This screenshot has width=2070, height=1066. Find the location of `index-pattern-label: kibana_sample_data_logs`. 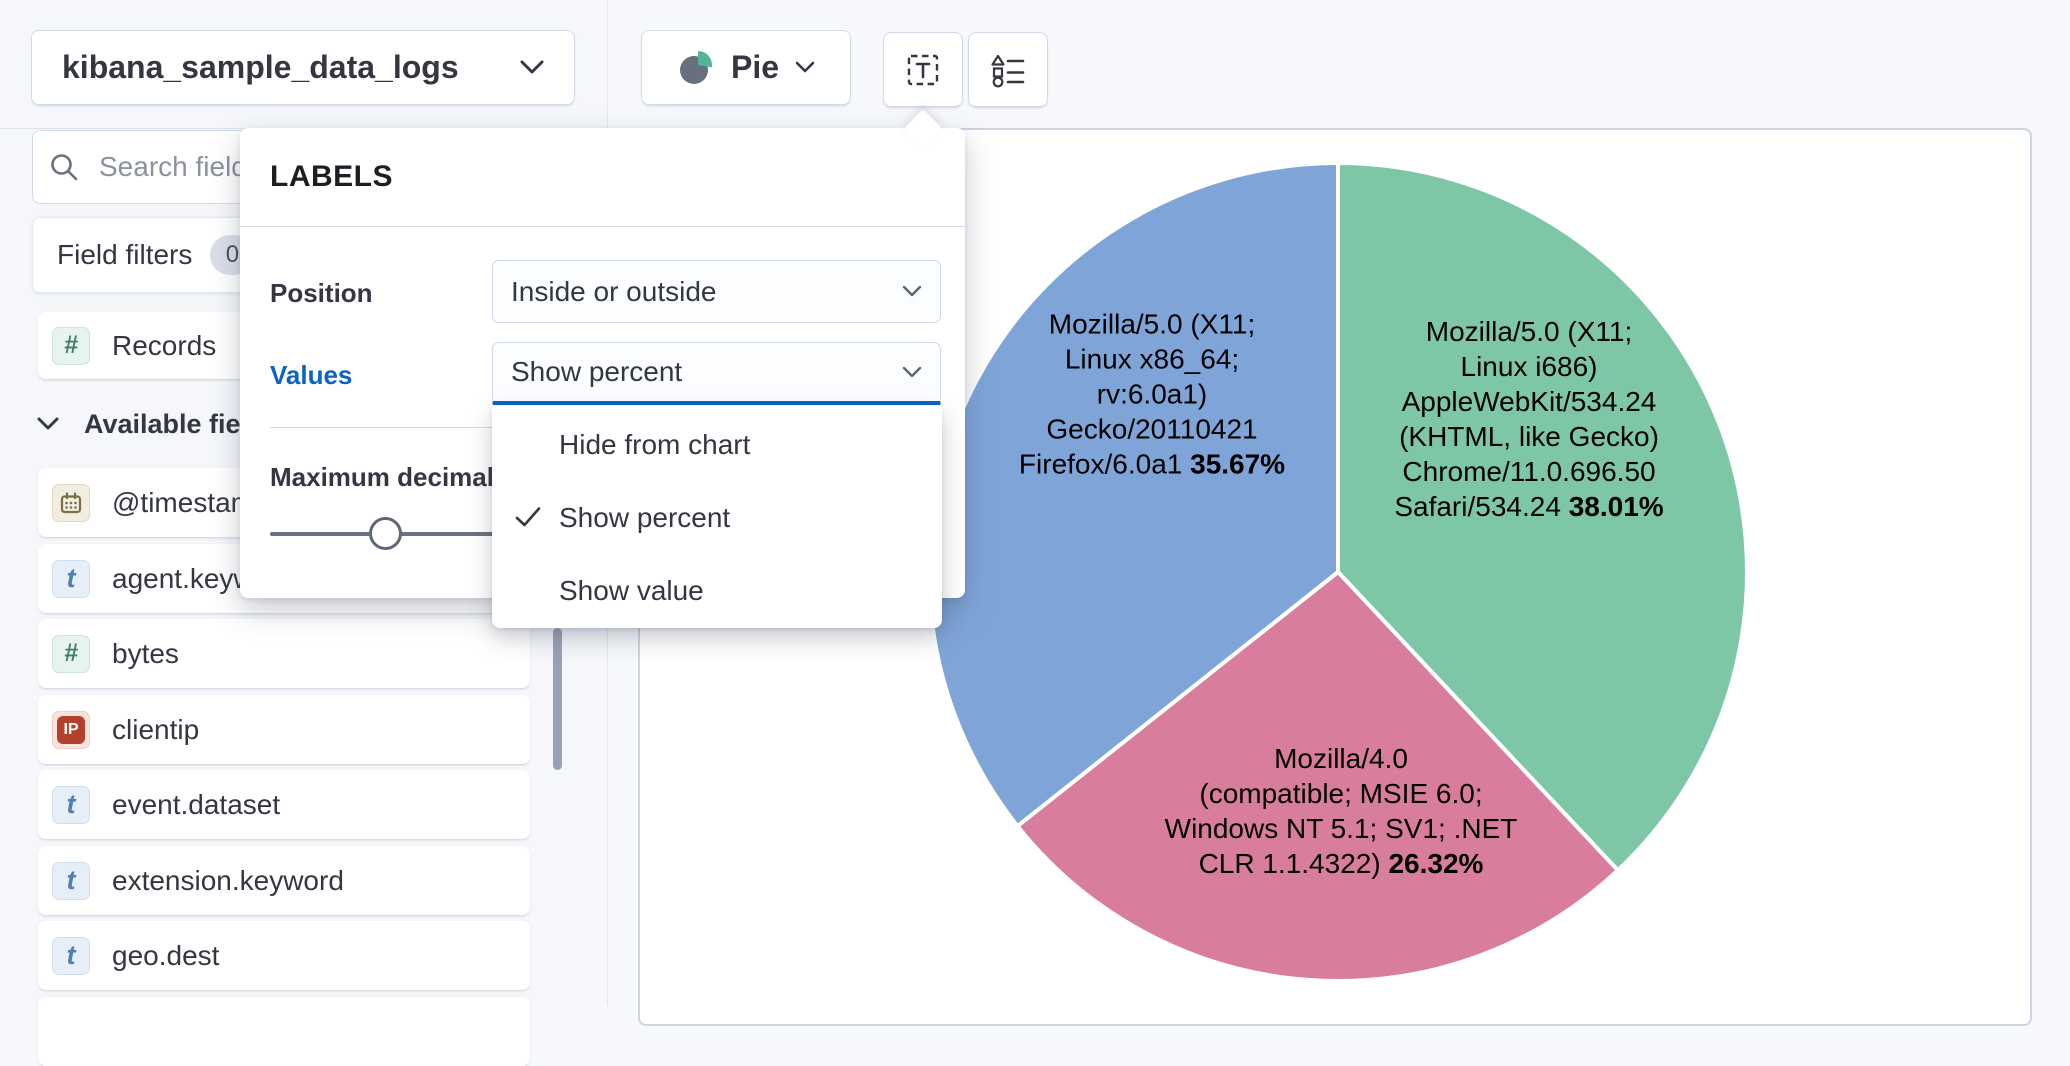

index-pattern-label: kibana_sample_data_logs is located at coordinates (260, 67).